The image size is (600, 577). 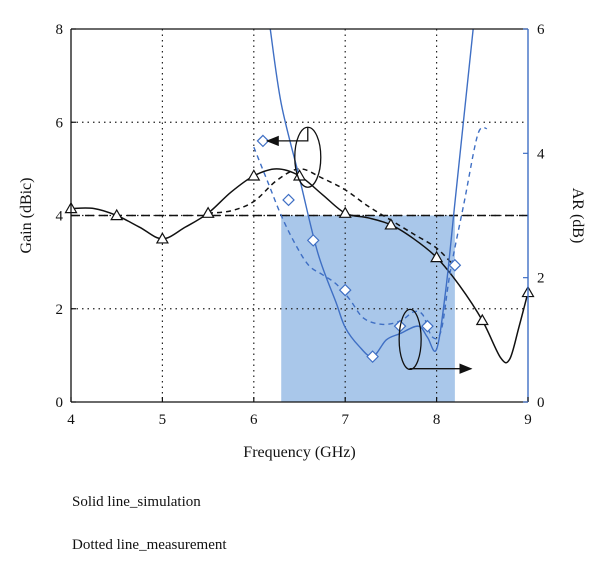 What do you see at coordinates (254, 420) in the screenshot?
I see `x-tick-label: 6` at bounding box center [254, 420].